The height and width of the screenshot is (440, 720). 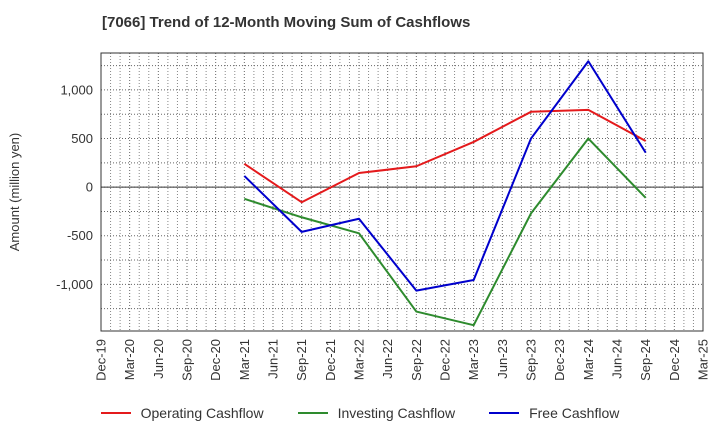 What do you see at coordinates (396, 413) in the screenshot?
I see `legend-label: Investing Cashflow` at bounding box center [396, 413].